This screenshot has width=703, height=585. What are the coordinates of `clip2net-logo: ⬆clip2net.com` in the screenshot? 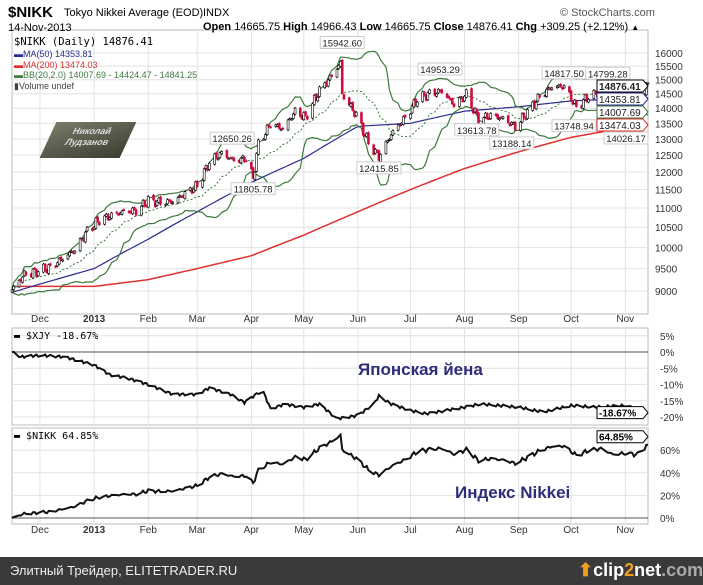 It's located at (640, 570).